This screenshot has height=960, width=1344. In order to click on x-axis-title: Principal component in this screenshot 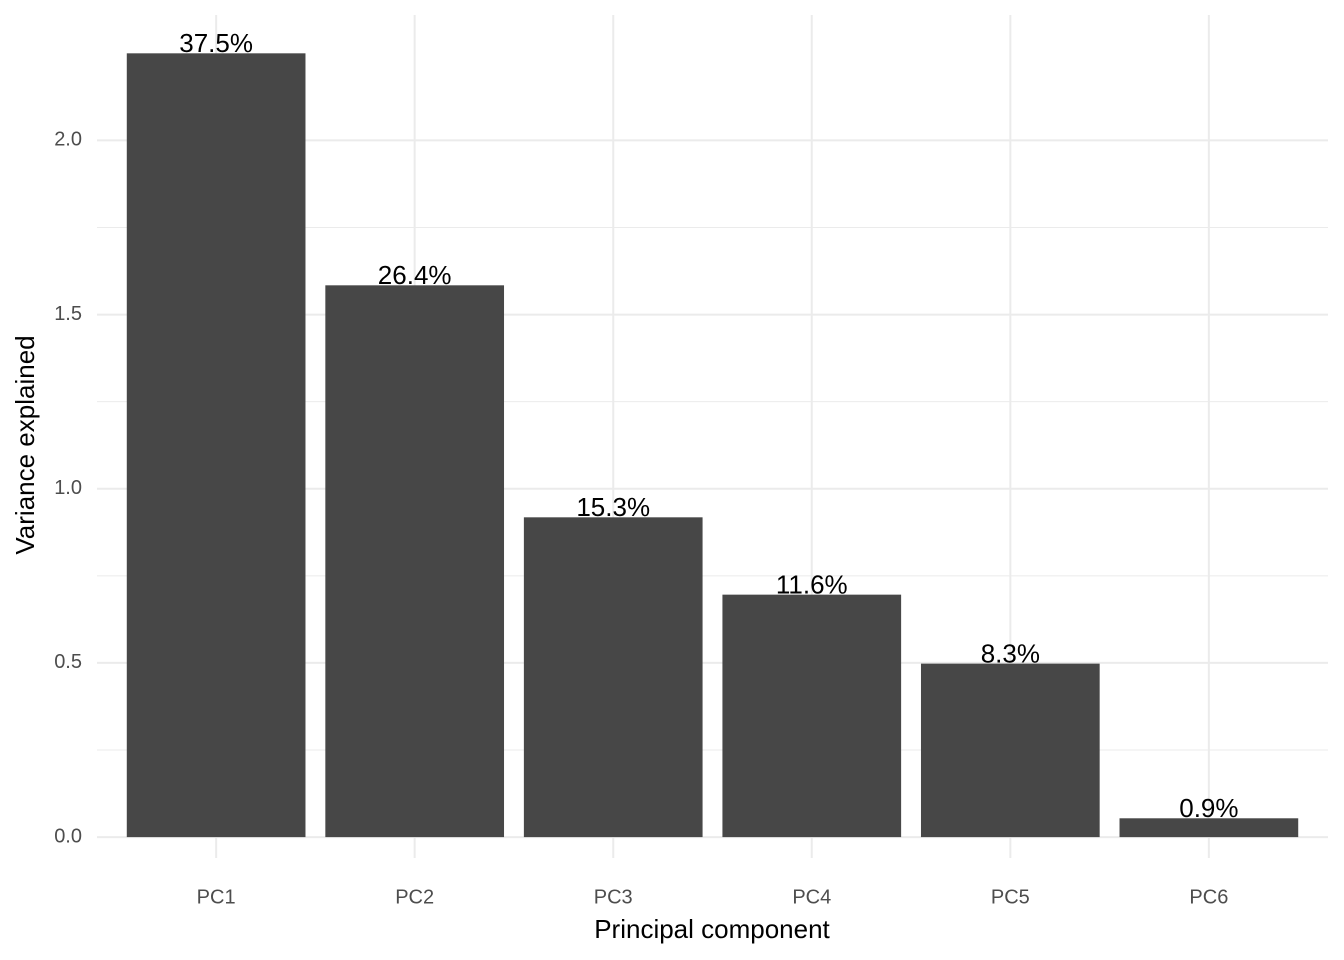, I will do `click(712, 929)`.